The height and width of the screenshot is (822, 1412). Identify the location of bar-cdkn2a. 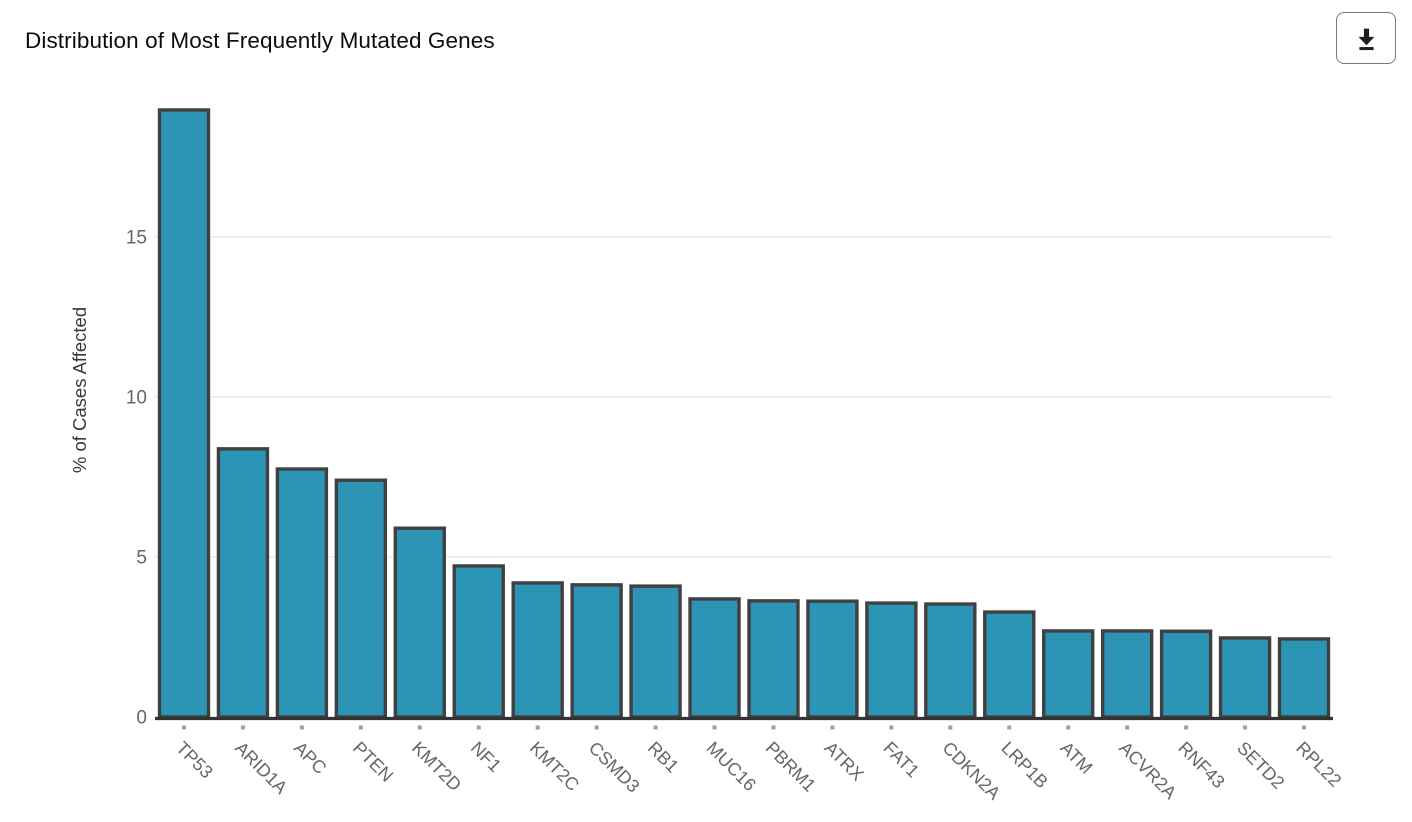
(950, 660).